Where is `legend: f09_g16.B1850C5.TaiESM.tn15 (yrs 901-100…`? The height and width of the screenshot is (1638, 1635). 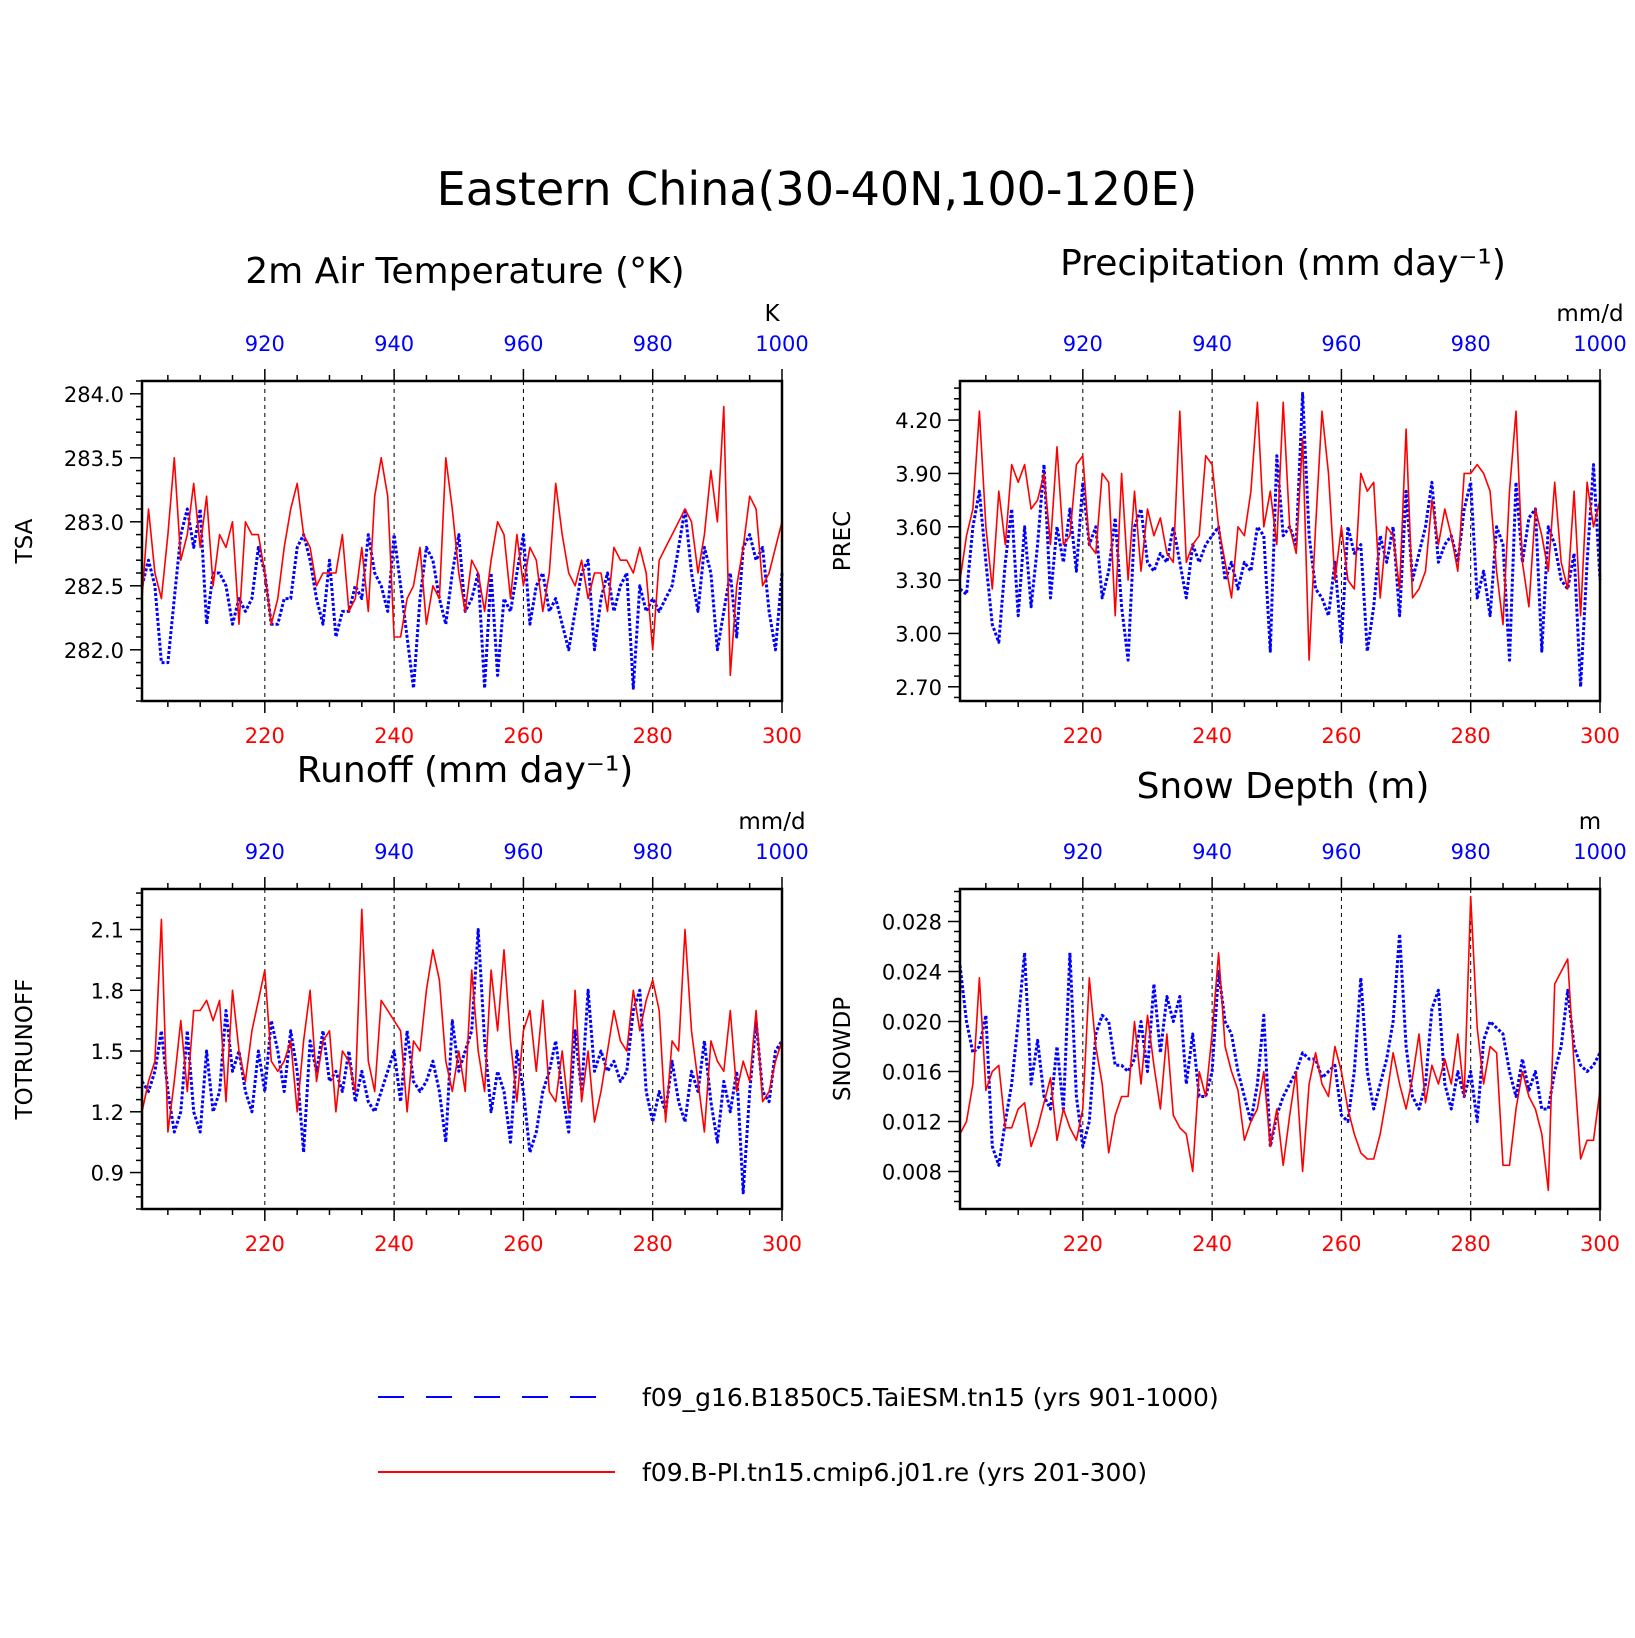
legend: f09_g16.B1850C5.TaiESM.tn15 (yrs 901-100… is located at coordinates (798, 1435).